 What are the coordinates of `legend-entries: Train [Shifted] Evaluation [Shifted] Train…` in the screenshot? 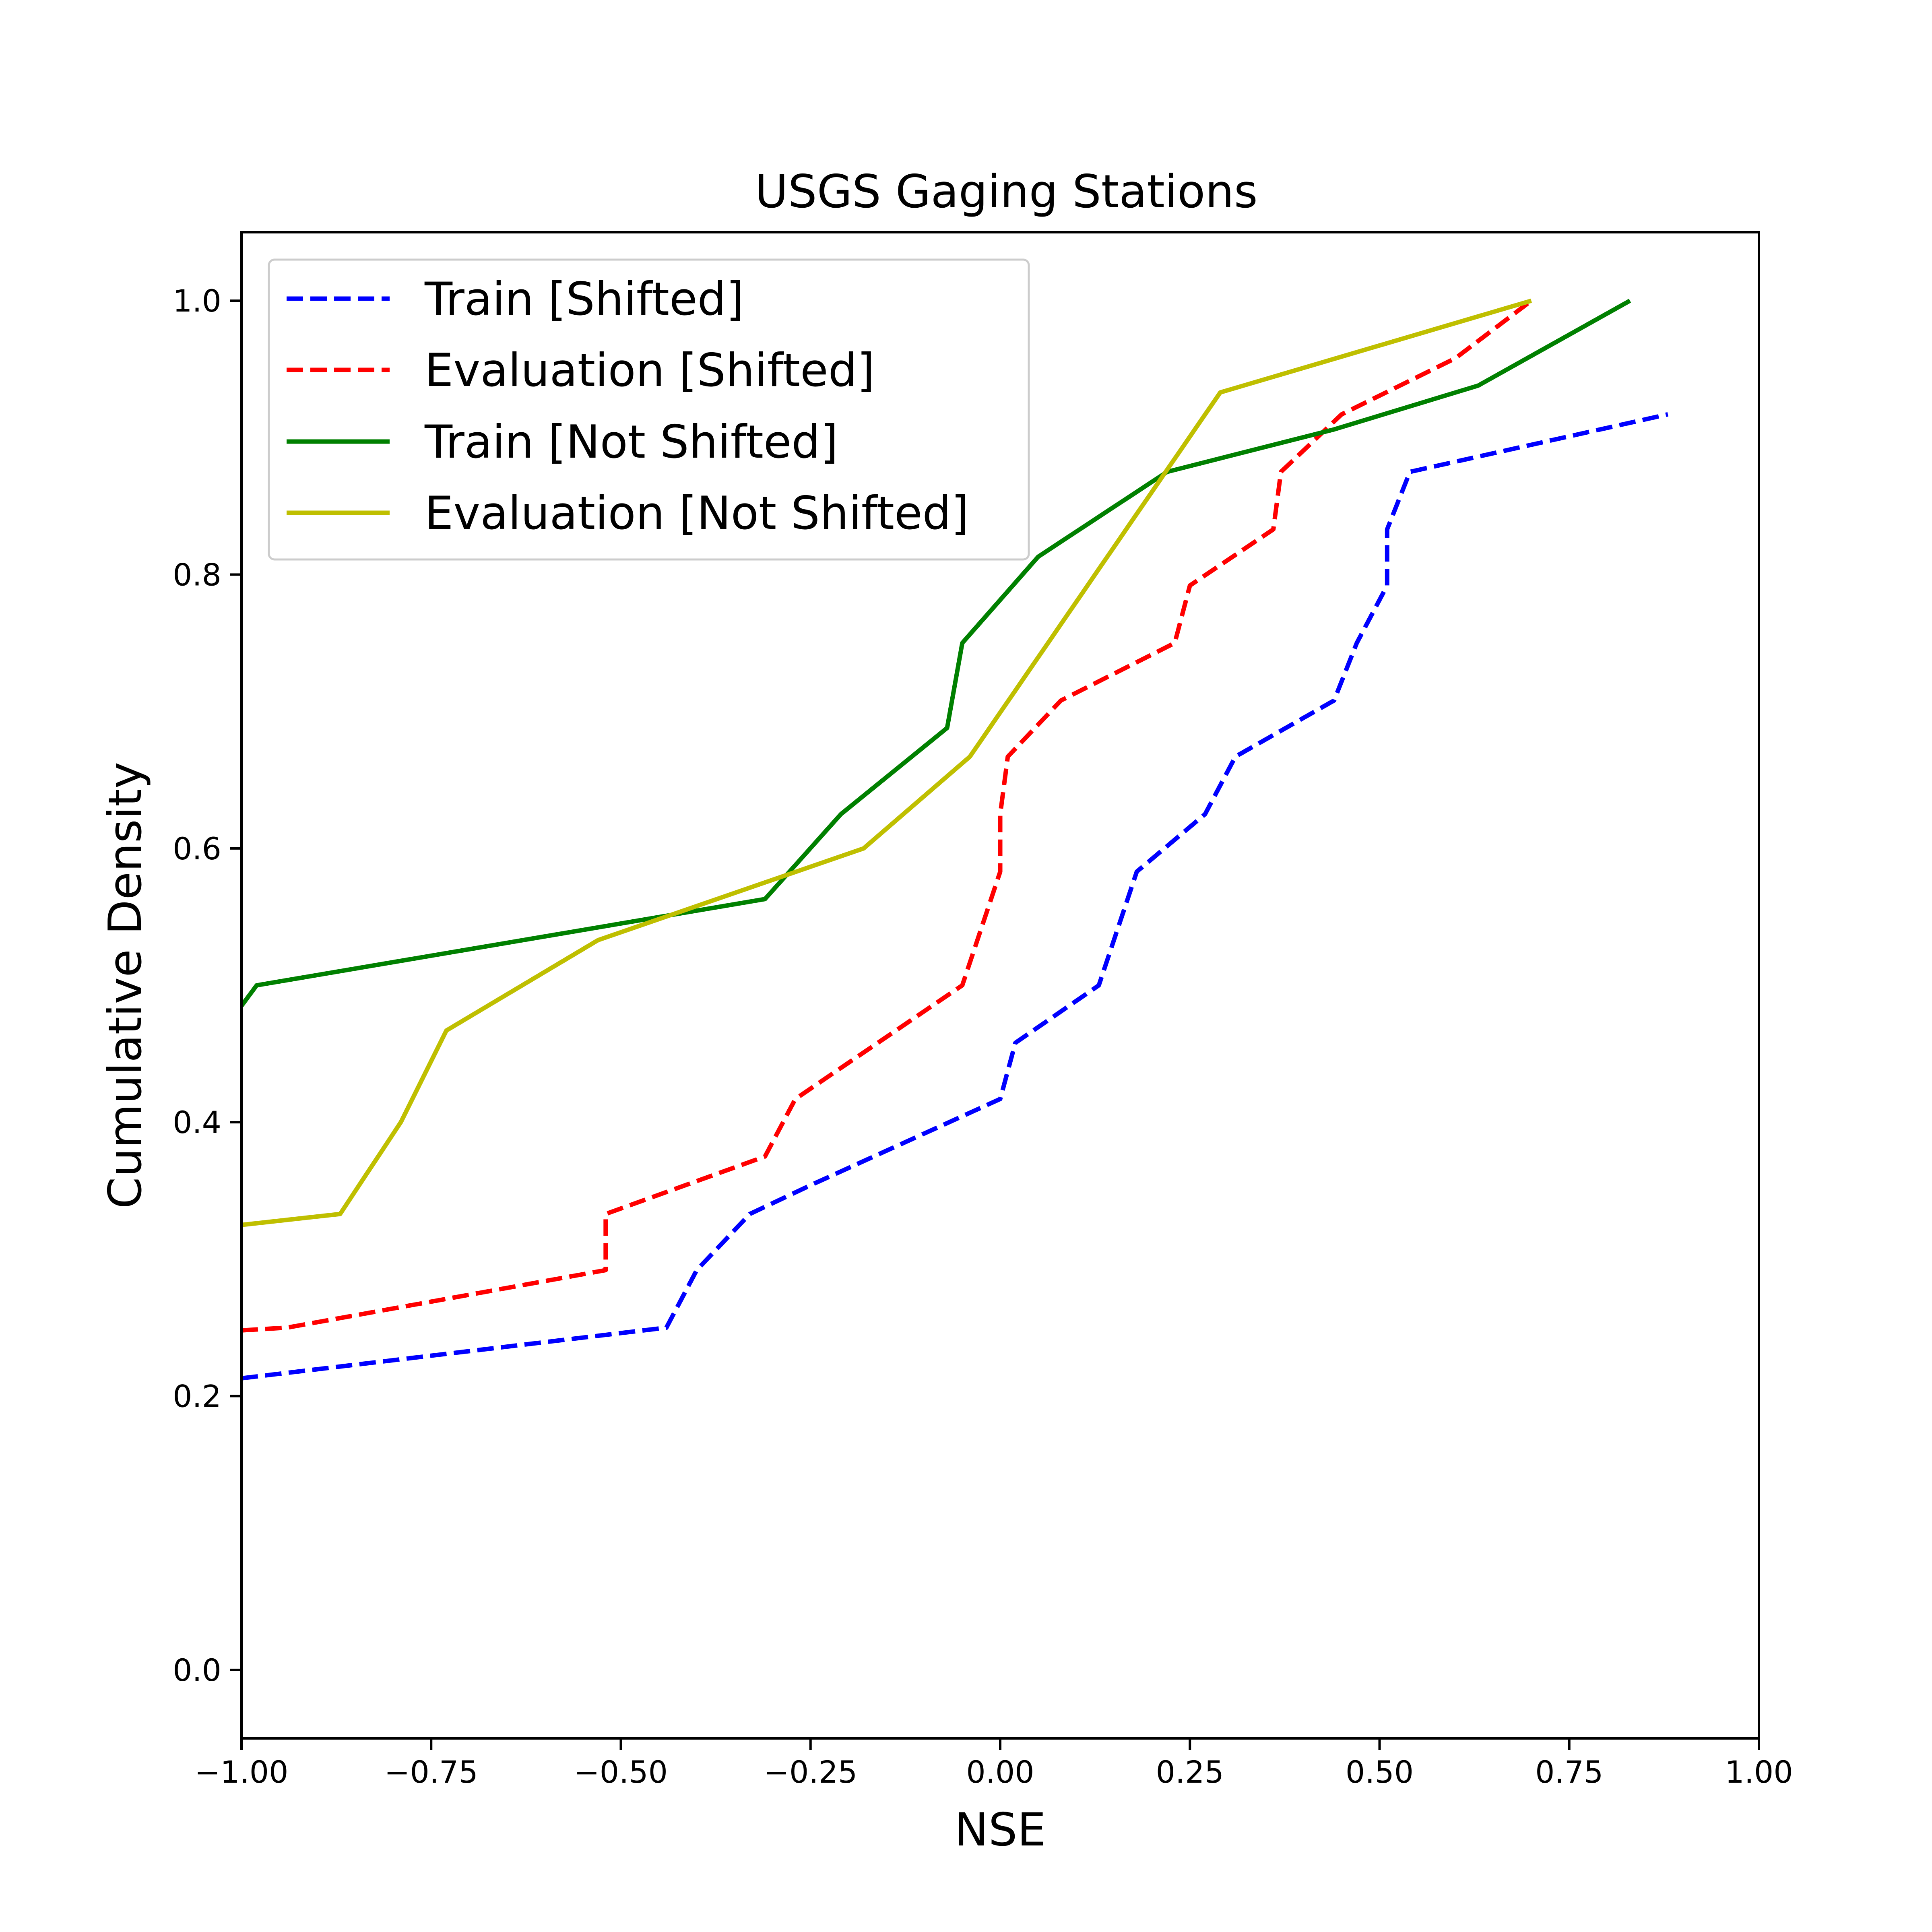 It's located at (628, 406).